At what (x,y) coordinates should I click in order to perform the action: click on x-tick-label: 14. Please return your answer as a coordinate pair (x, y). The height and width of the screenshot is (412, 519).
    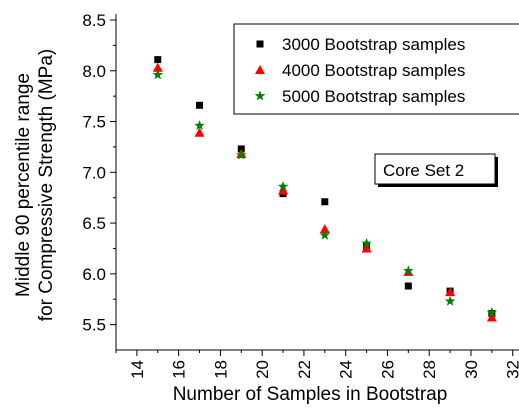
    Looking at the image, I should click on (137, 369).